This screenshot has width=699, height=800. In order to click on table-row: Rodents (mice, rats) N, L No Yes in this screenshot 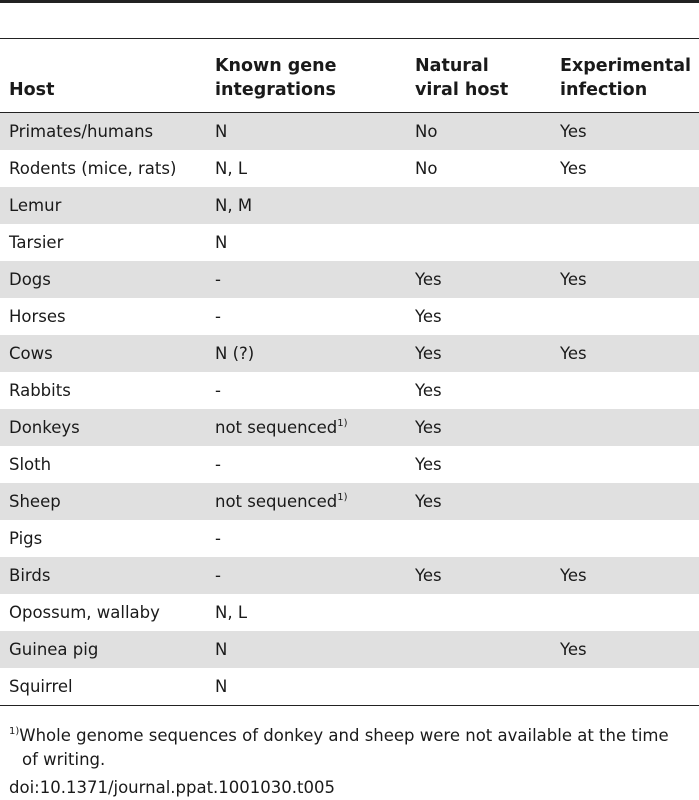, I will do `click(349, 168)`.